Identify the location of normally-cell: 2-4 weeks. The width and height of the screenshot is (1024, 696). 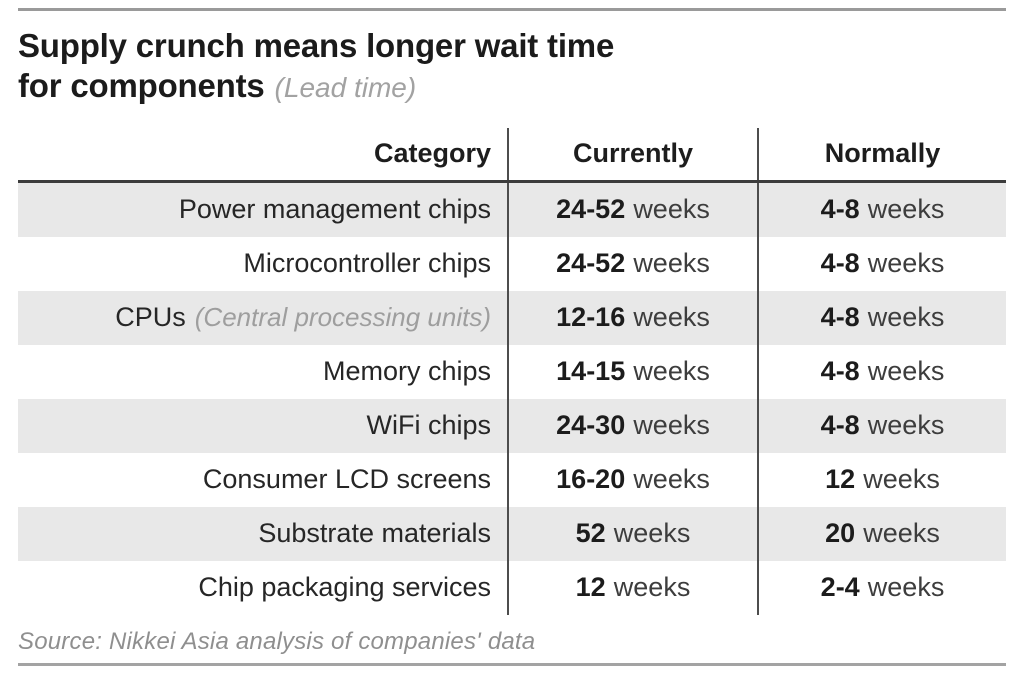
(881, 587).